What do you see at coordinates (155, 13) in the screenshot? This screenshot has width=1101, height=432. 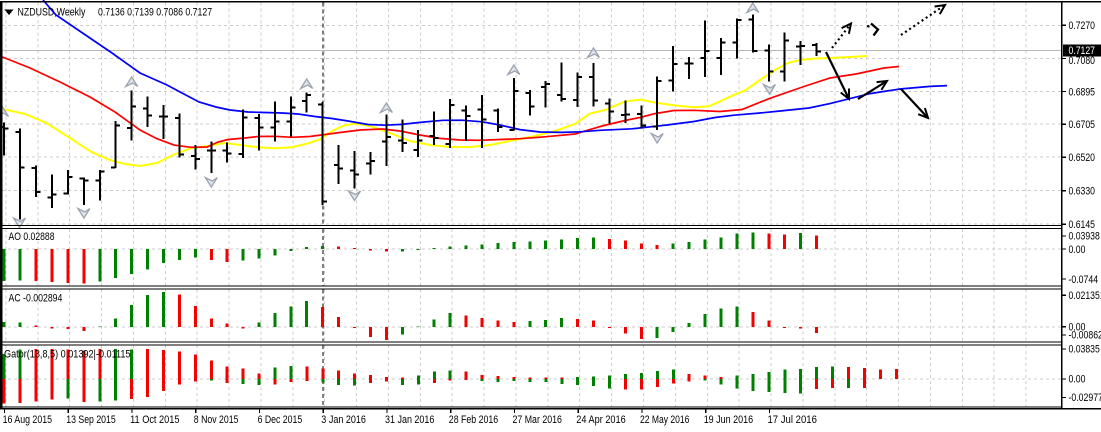 I see `svg-text: 0.7136 0.7139 0.7086 0.7127` at bounding box center [155, 13].